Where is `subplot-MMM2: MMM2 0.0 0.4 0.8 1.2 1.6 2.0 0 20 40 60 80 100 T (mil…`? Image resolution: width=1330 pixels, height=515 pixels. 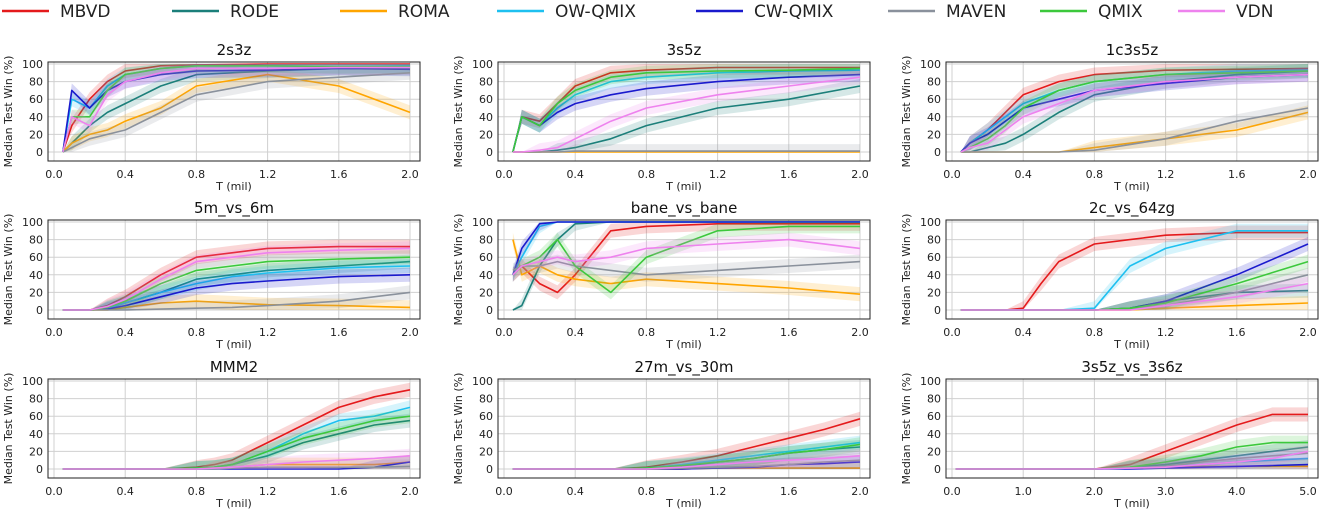
subplot-MMM2: MMM2 0.0 0.4 0.8 1.2 1.6 2.0 0 20 40 60 80 100 T (mil… is located at coordinates (211, 434).